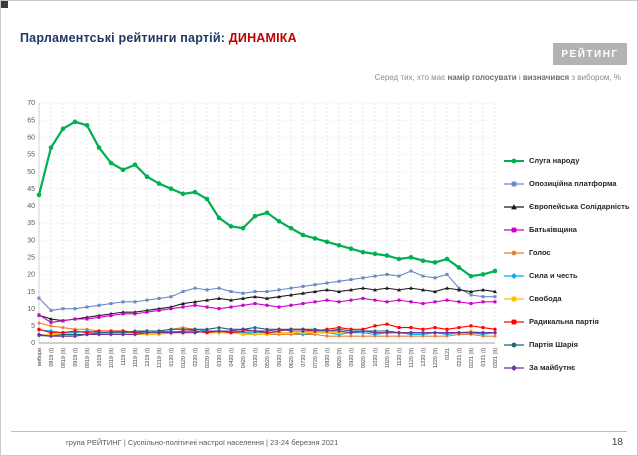  Describe the element at coordinates (160, 358) in the screenshot. I see `svg-text: 1219 (II)` at that location.